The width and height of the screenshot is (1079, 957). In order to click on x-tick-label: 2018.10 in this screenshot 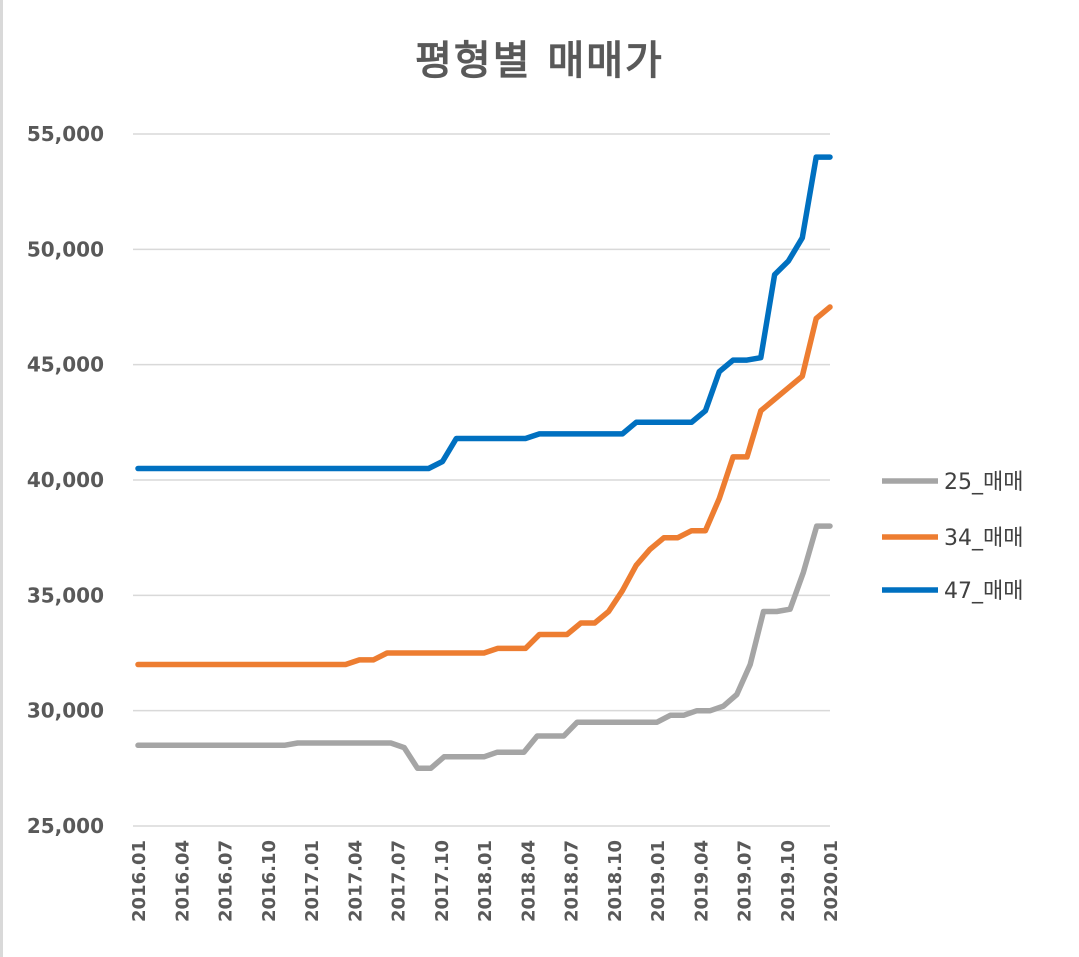, I will do `click(615, 881)`.